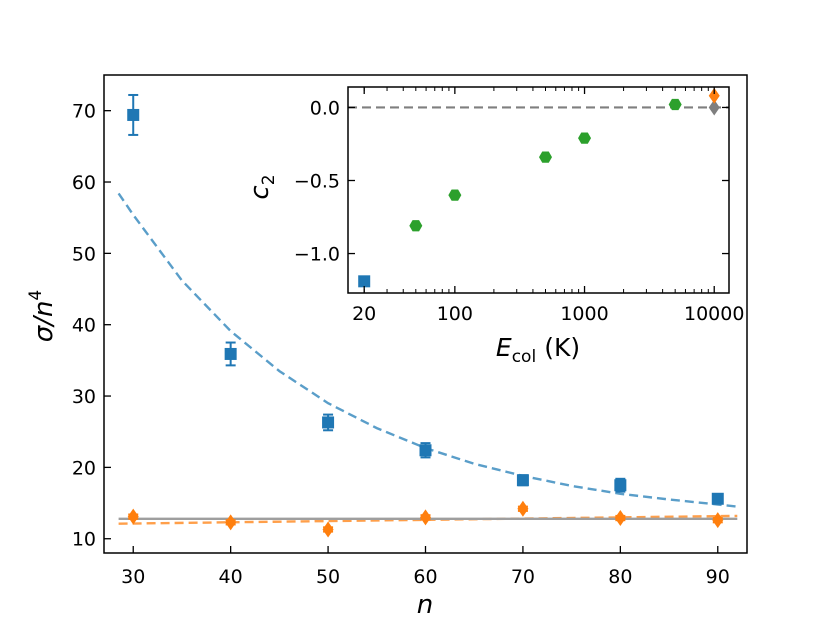 The image size is (830, 623). What do you see at coordinates (455, 314) in the screenshot?
I see `inset-x-tick-label: 100` at bounding box center [455, 314].